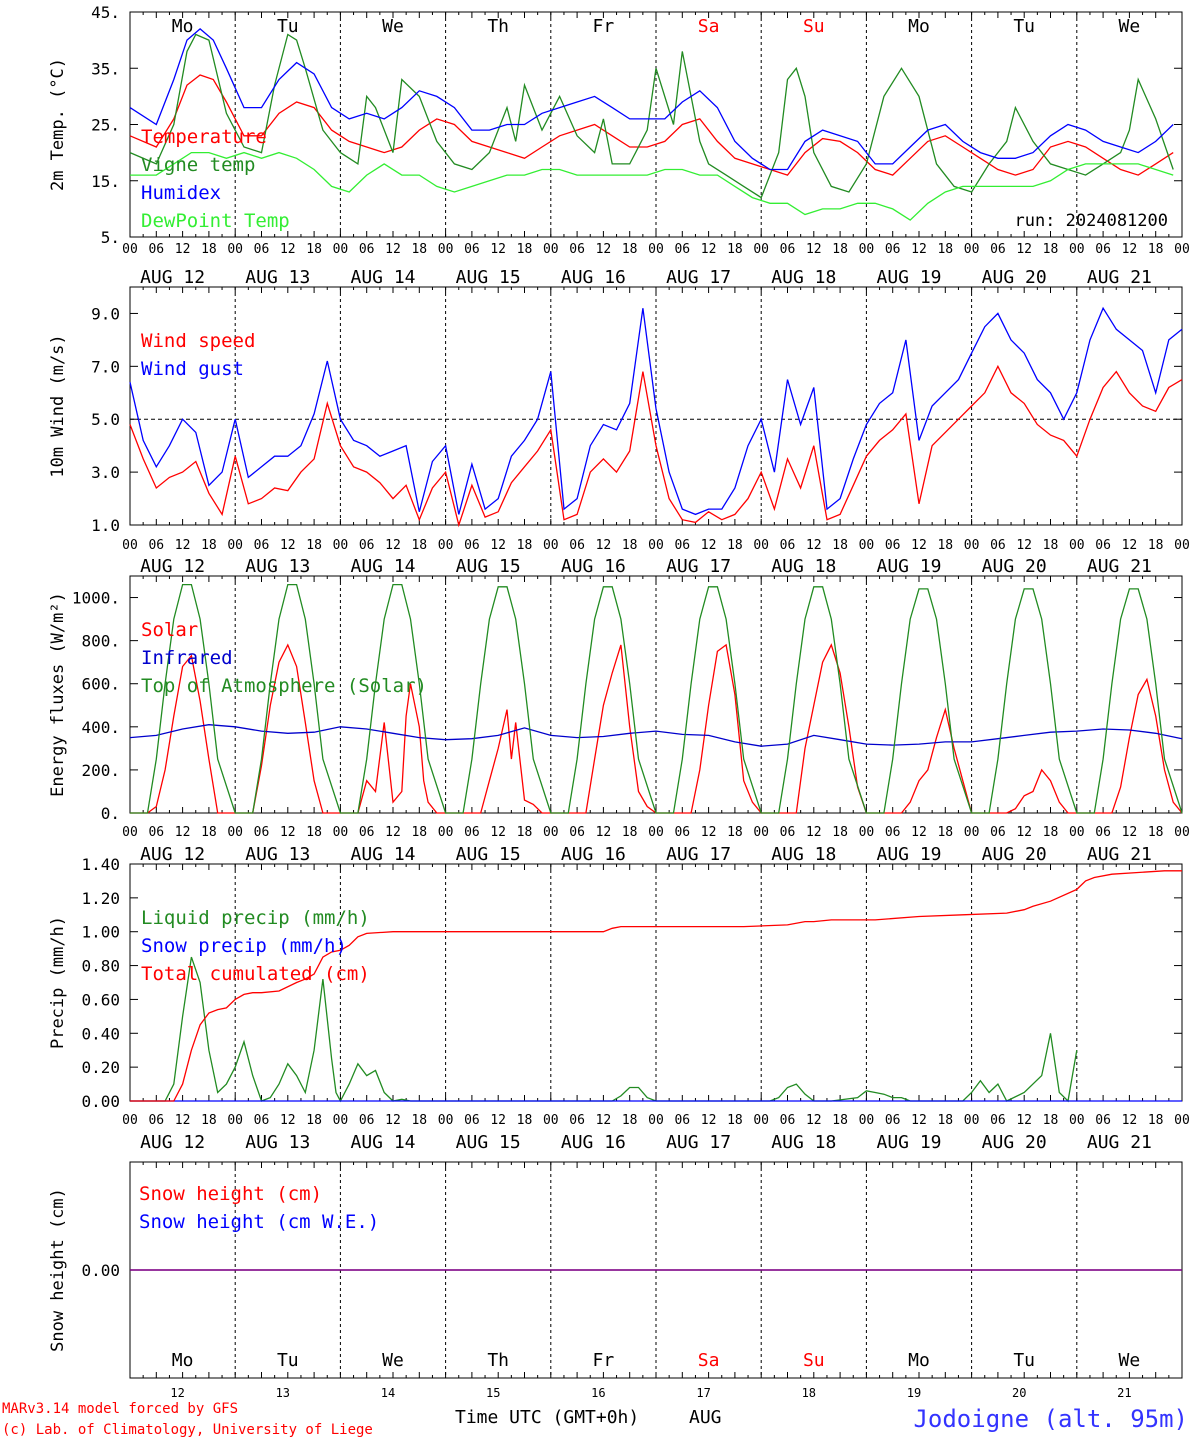 This screenshot has height=1440, width=1194. I want to click on wind-date-label: AUG 15, so click(488, 566).